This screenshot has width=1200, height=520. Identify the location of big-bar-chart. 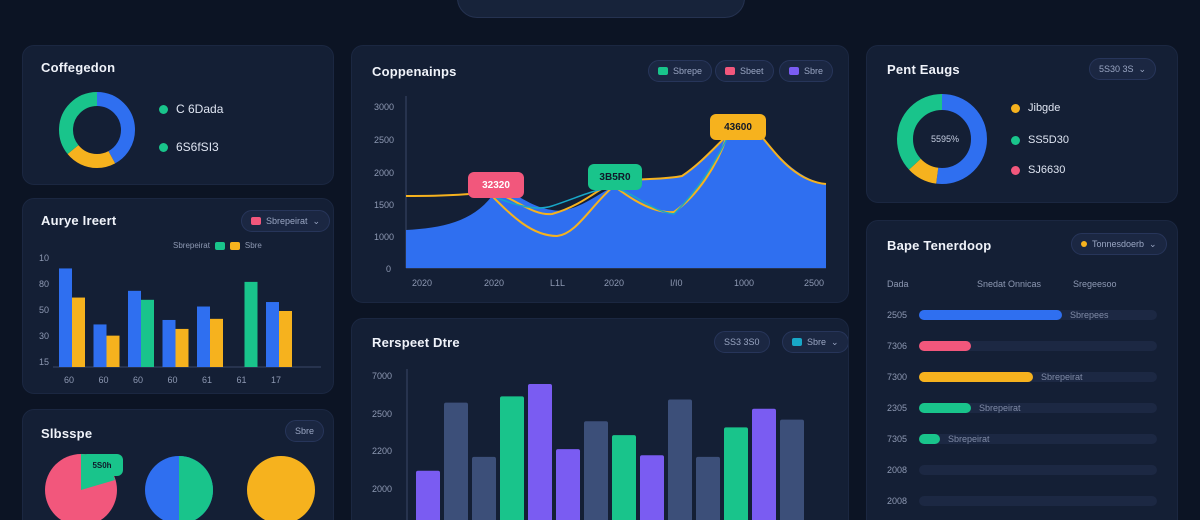
(605, 444).